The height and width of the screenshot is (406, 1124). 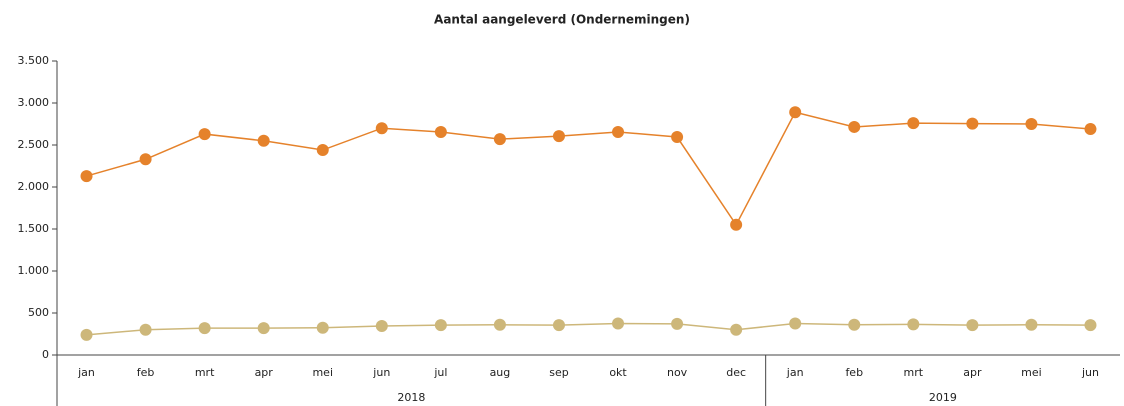 What do you see at coordinates (677, 372) in the screenshot?
I see `x-tick-label: nov` at bounding box center [677, 372].